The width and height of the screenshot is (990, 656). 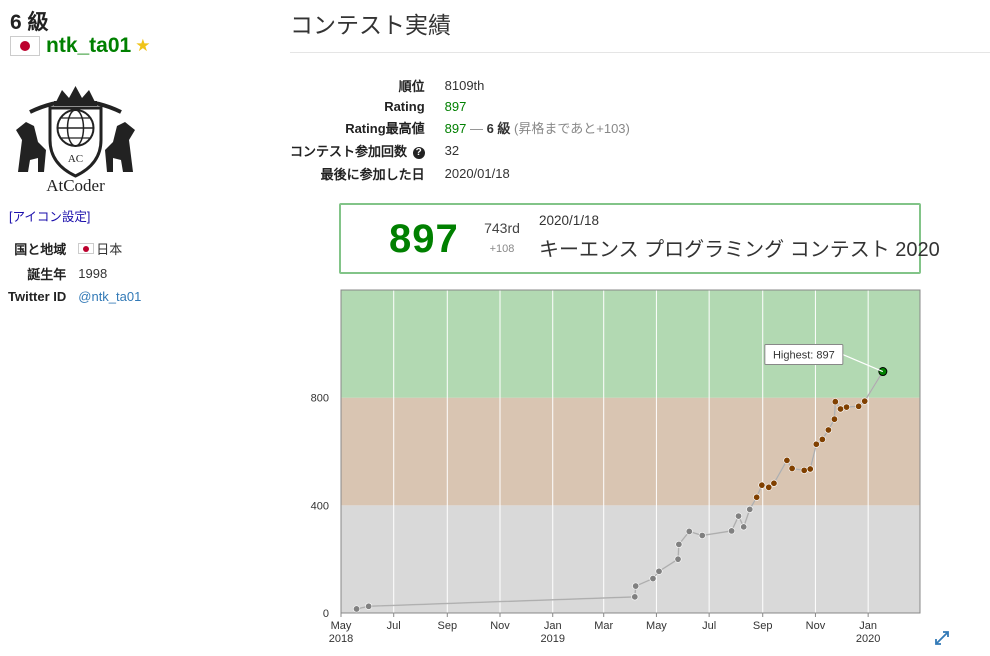 What do you see at coordinates (424, 239) in the screenshot?
I see `contest-rating: 897` at bounding box center [424, 239].